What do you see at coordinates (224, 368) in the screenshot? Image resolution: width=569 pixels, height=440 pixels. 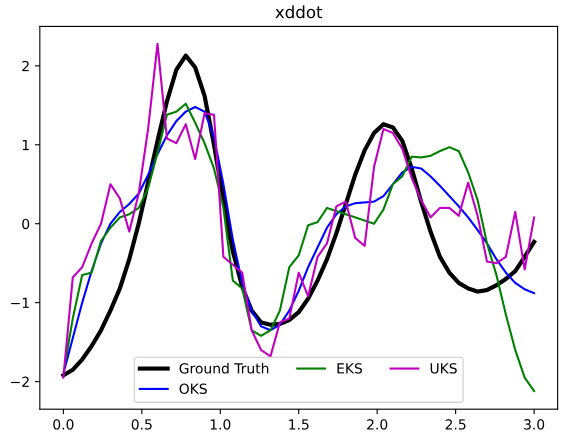 I see `legend-label: Ground Truth` at bounding box center [224, 368].